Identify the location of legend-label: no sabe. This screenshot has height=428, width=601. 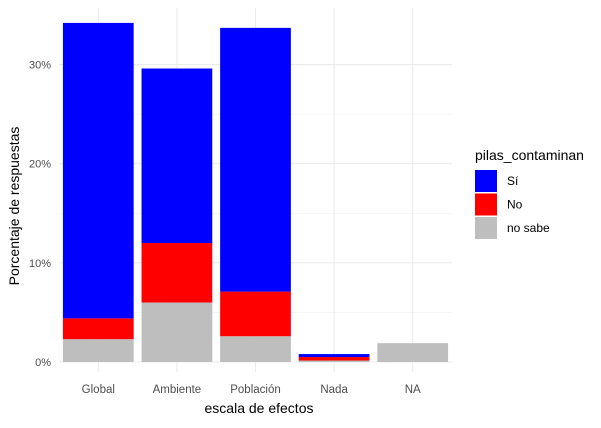
(528, 228).